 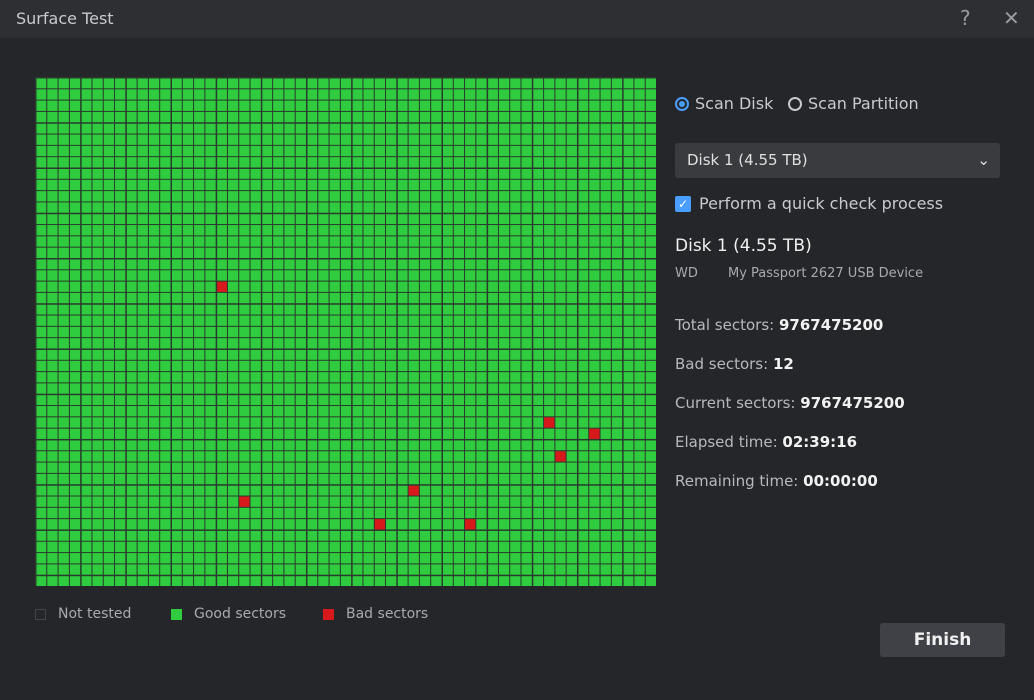 I want to click on scan-partition-option: Scan Partition, so click(x=853, y=103).